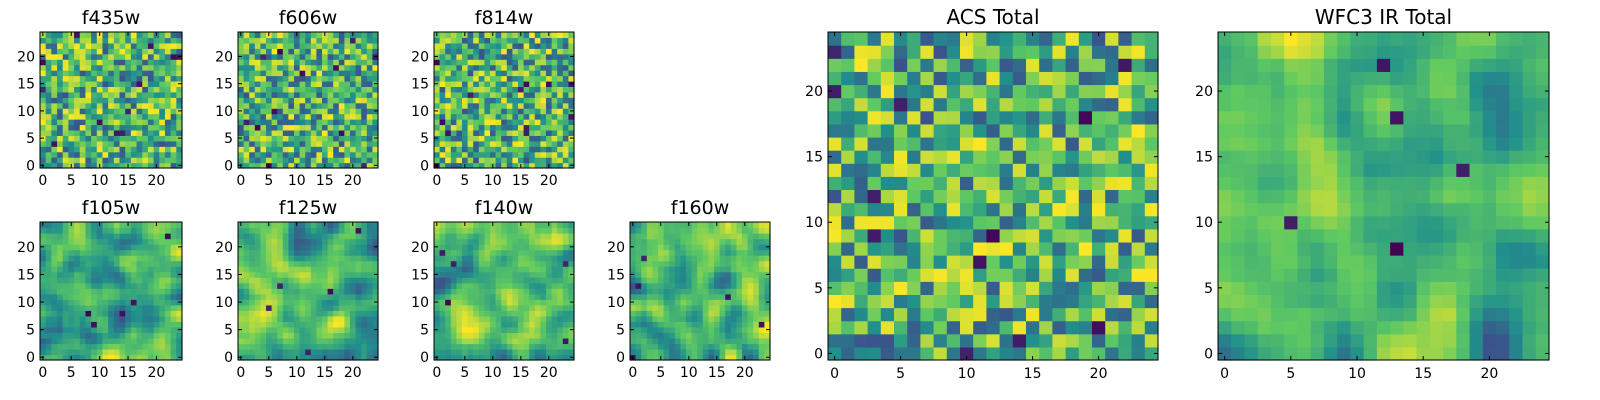 The width and height of the screenshot is (1600, 400). I want to click on x-tick-label: 20, so click(745, 373).